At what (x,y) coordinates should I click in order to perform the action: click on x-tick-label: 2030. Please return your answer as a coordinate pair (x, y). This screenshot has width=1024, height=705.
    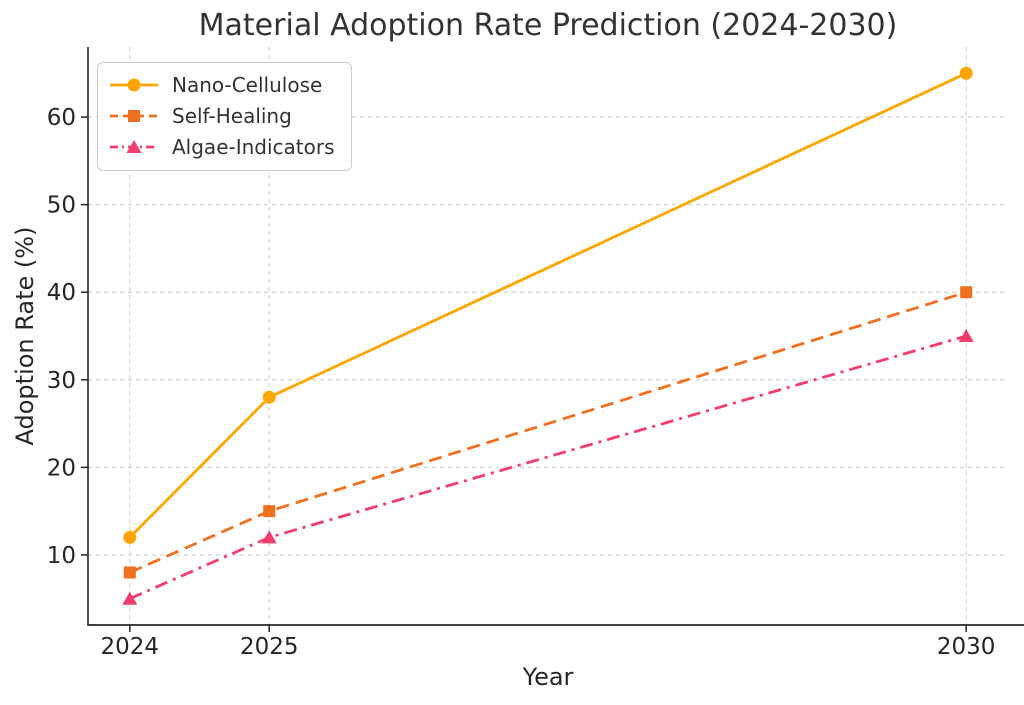
    Looking at the image, I should click on (966, 647).